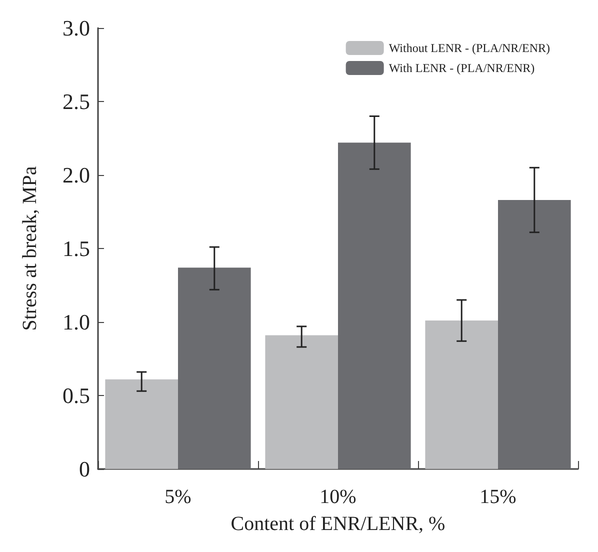 The image size is (598, 552). I want to click on y-tick-label: 0, so click(84, 469).